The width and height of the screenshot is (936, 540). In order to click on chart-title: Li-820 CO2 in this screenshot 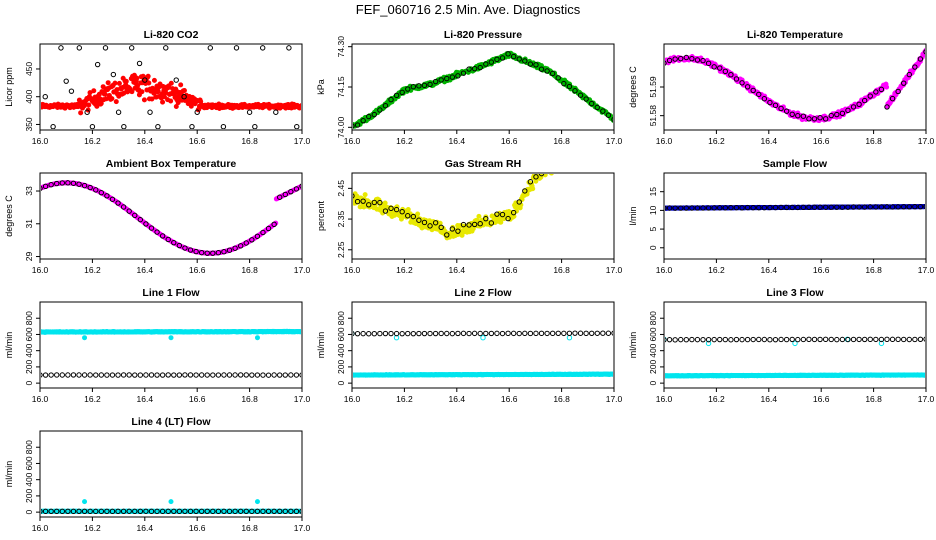, I will do `click(171, 35)`.